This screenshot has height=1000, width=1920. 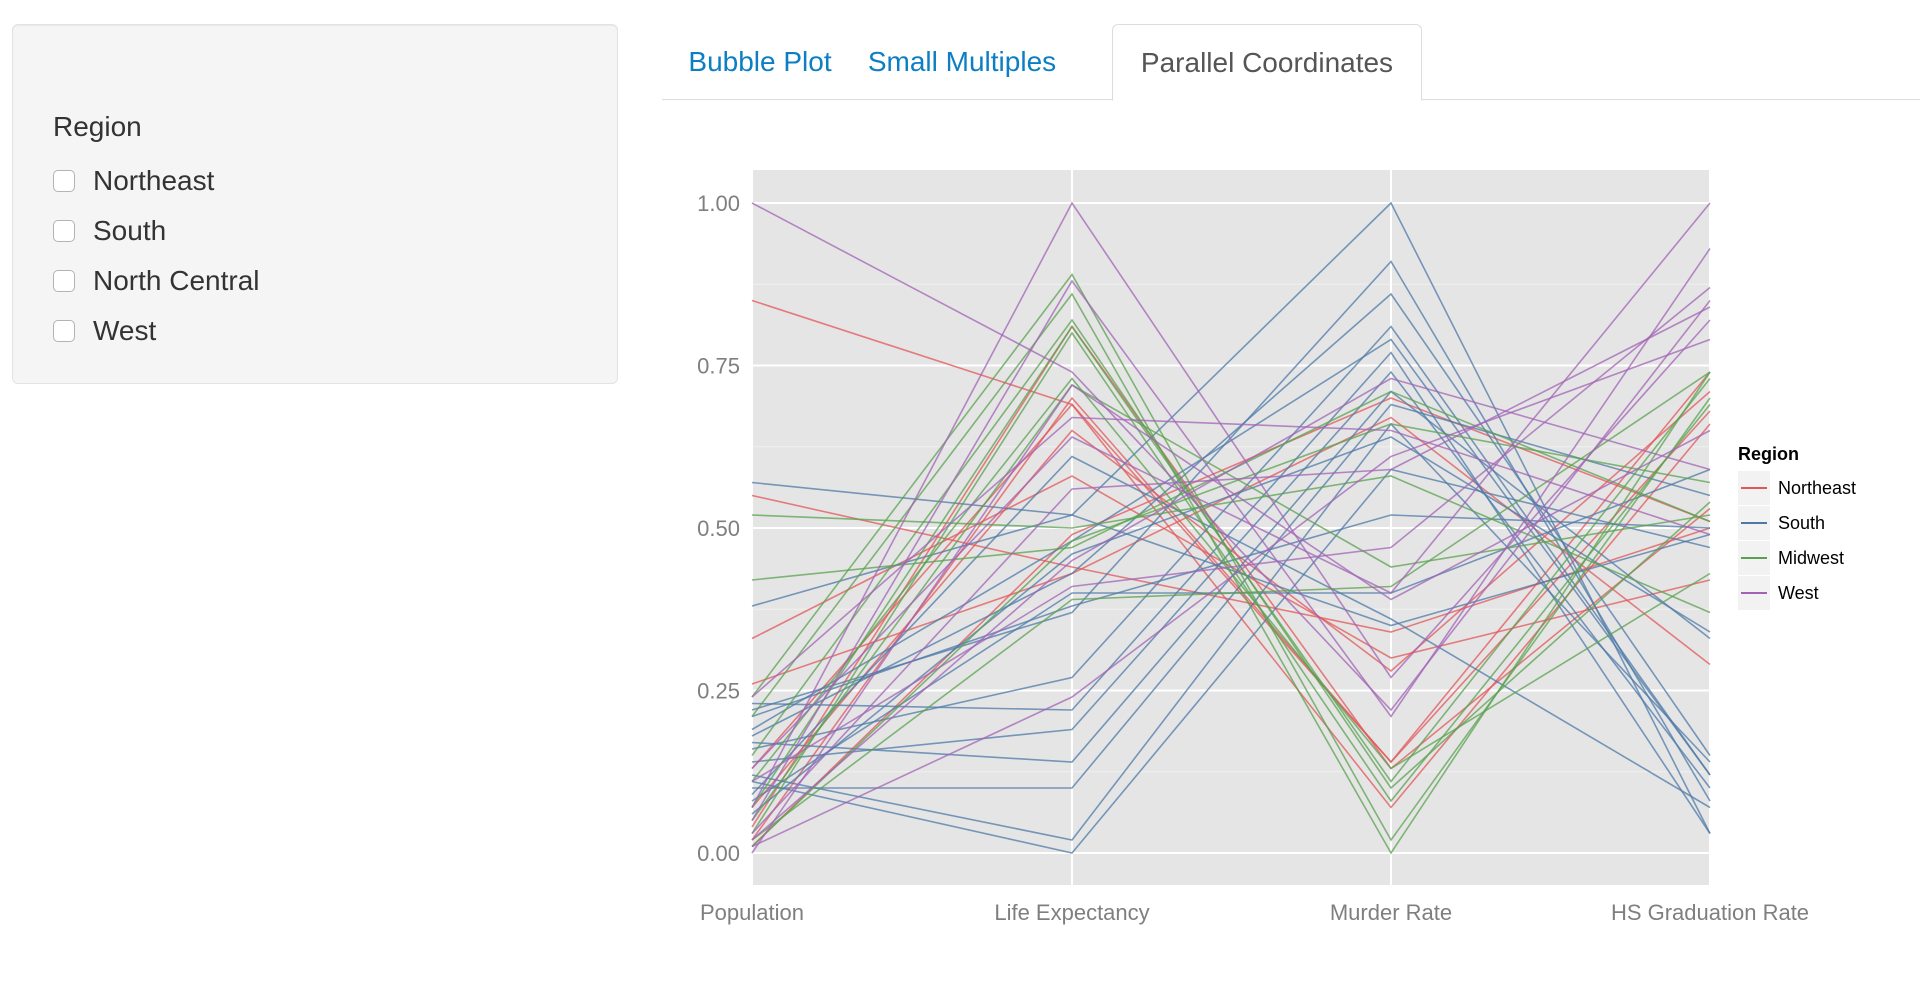 I want to click on y-tick-label: 0.00, so click(x=718, y=853).